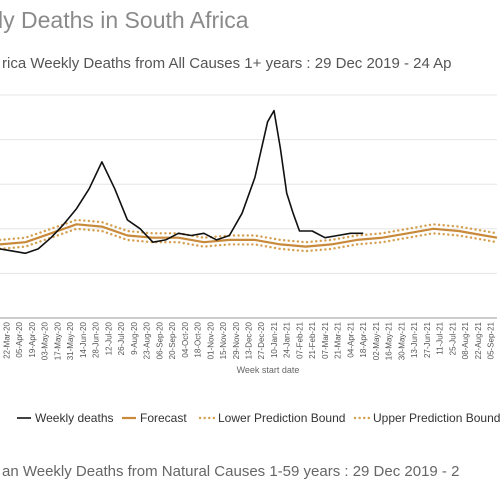  What do you see at coordinates (96, 339) in the screenshot?
I see `x-tick-label: 28-Jun-20` at bounding box center [96, 339].